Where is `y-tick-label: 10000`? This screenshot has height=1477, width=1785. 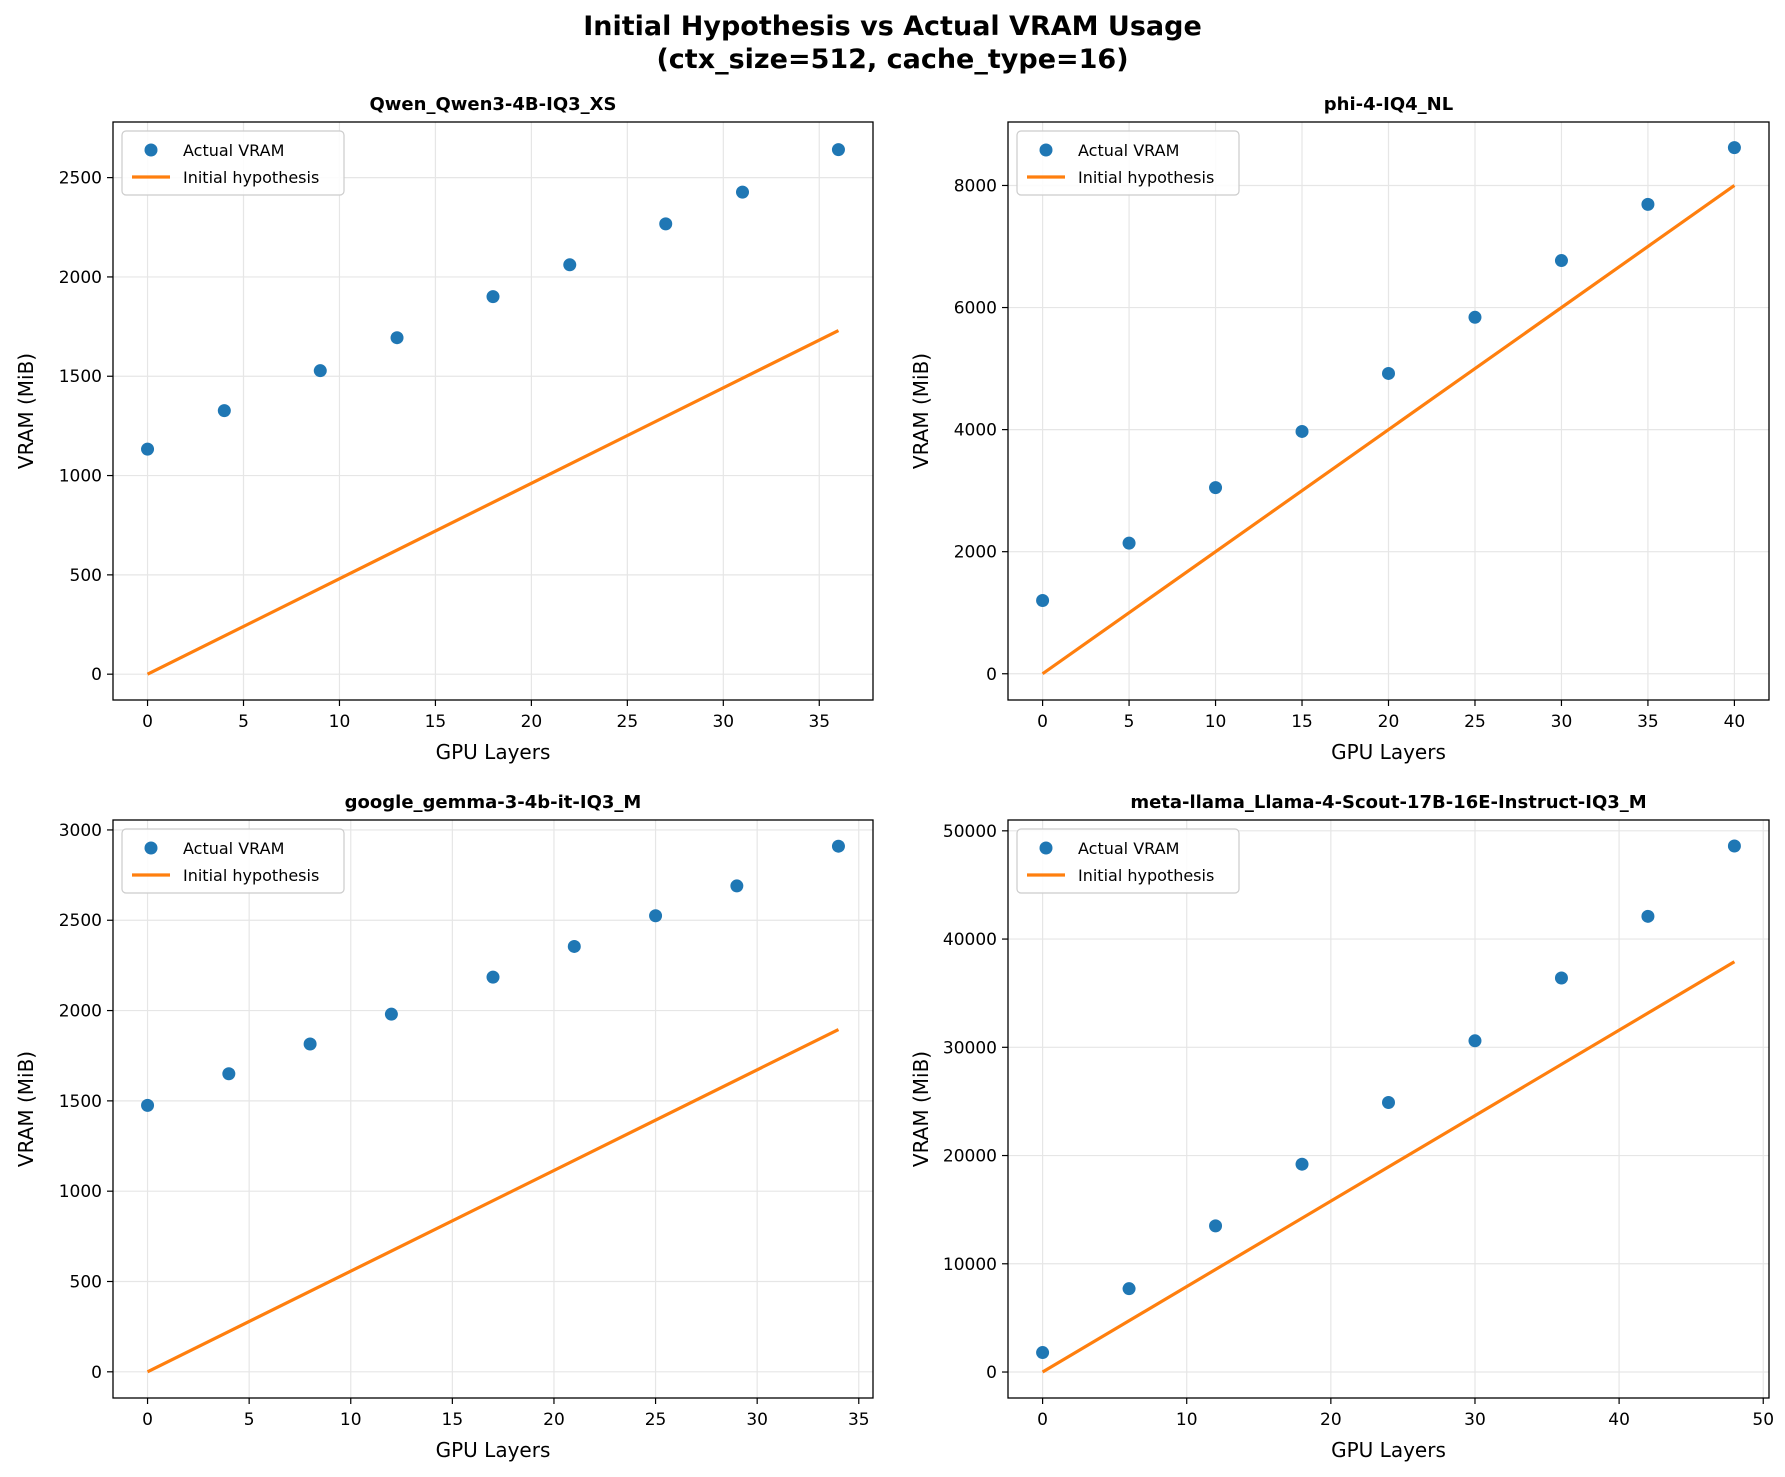
y-tick-label: 10000 is located at coordinates (970, 1265).